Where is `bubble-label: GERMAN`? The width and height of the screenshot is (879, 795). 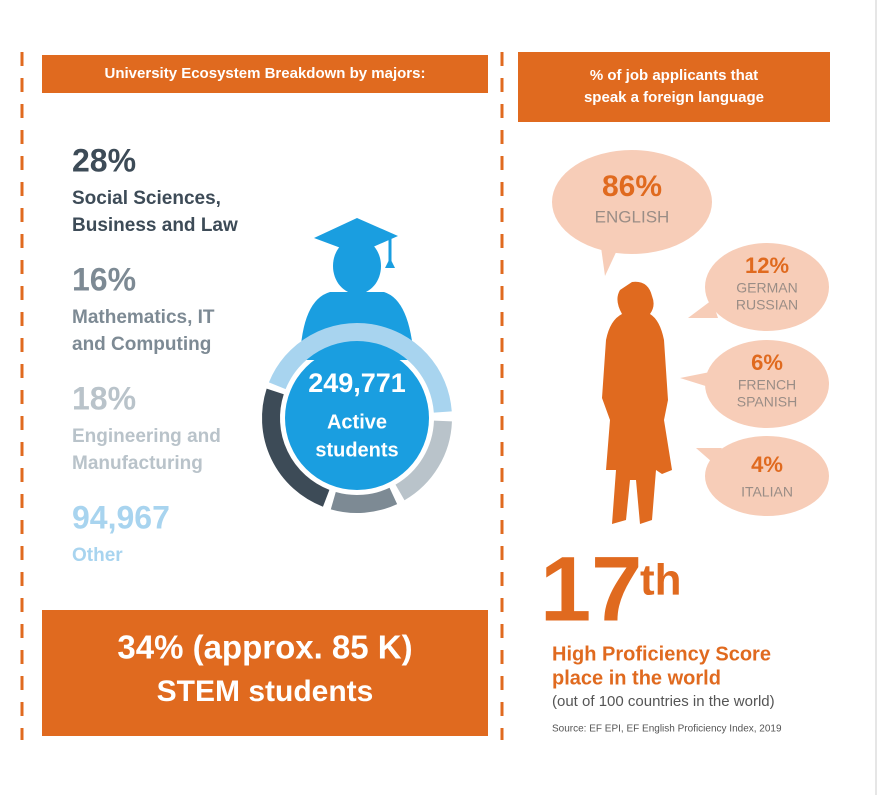 bubble-label: GERMAN is located at coordinates (766, 288).